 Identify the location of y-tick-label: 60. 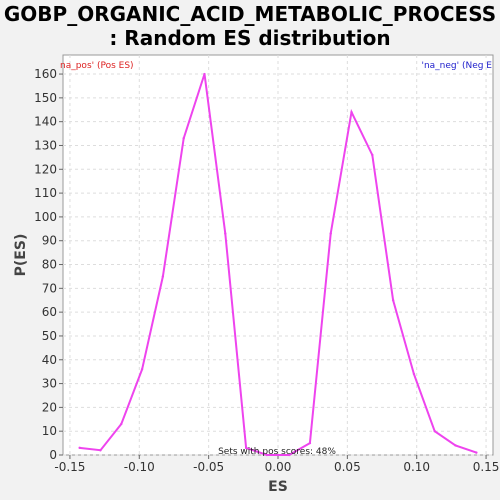
(49, 312).